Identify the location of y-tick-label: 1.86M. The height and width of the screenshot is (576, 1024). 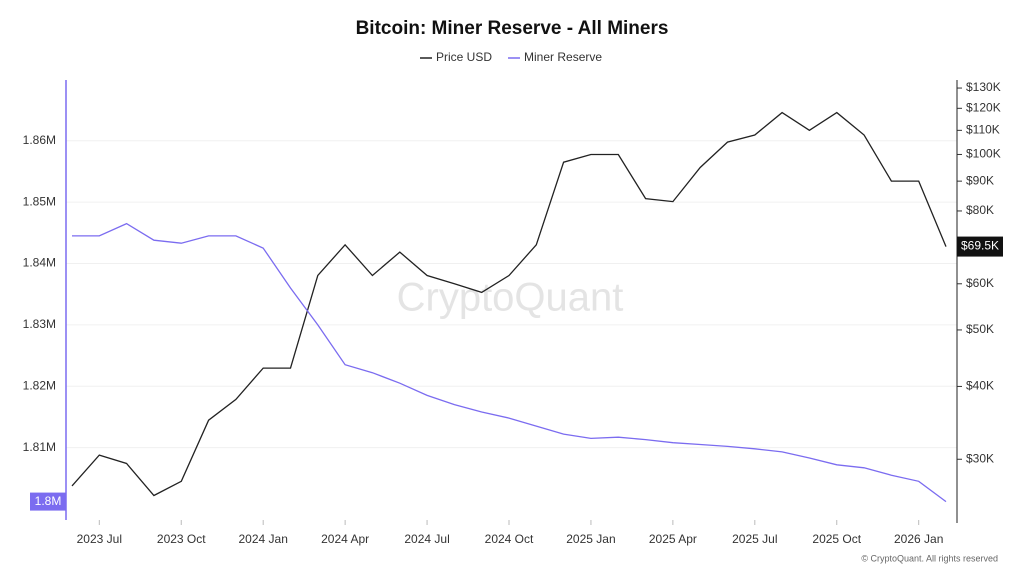
(39, 140).